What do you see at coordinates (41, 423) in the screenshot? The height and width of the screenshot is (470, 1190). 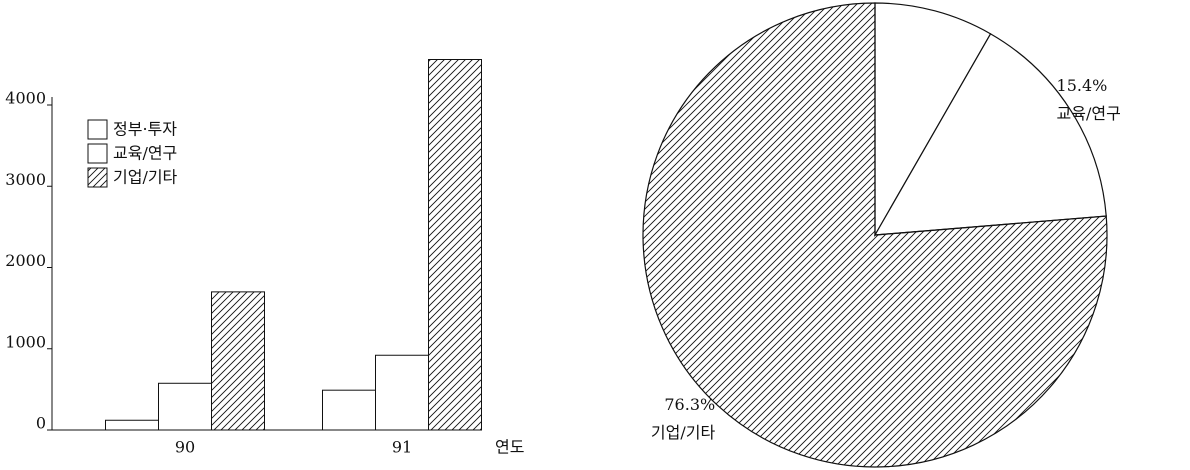 I see `y-tick-label: 0` at bounding box center [41, 423].